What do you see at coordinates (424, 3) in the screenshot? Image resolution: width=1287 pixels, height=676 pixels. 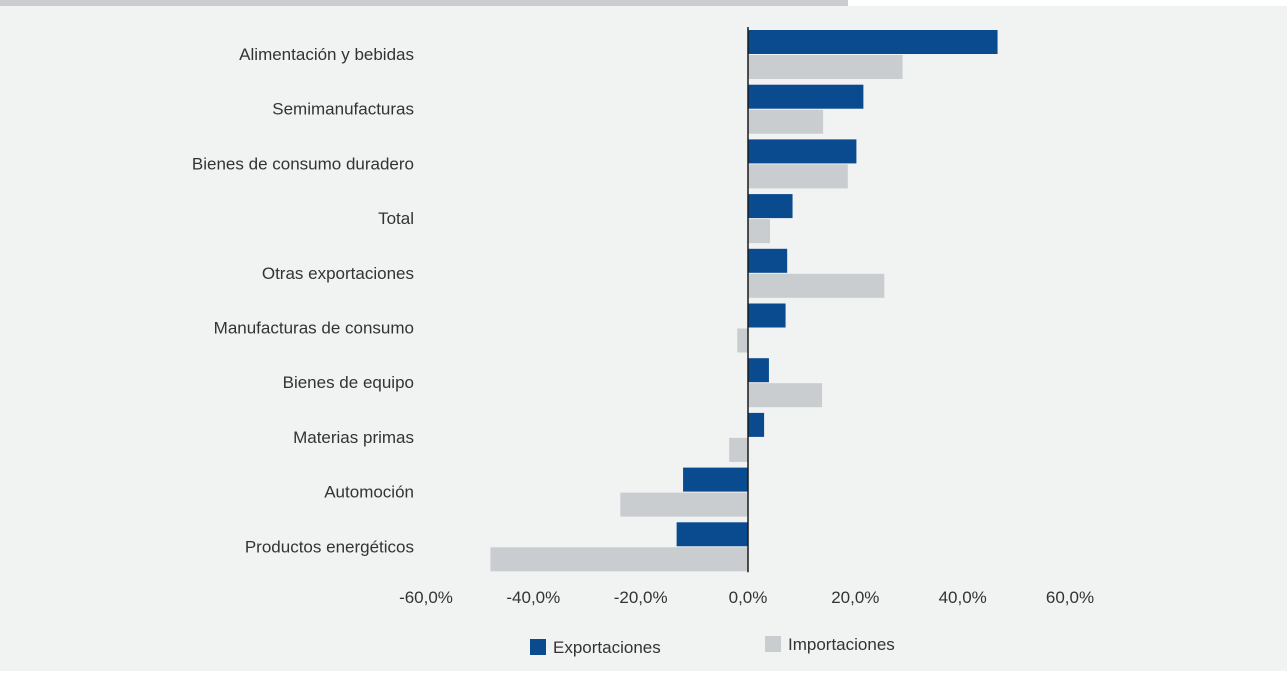 I see `top-band` at bounding box center [424, 3].